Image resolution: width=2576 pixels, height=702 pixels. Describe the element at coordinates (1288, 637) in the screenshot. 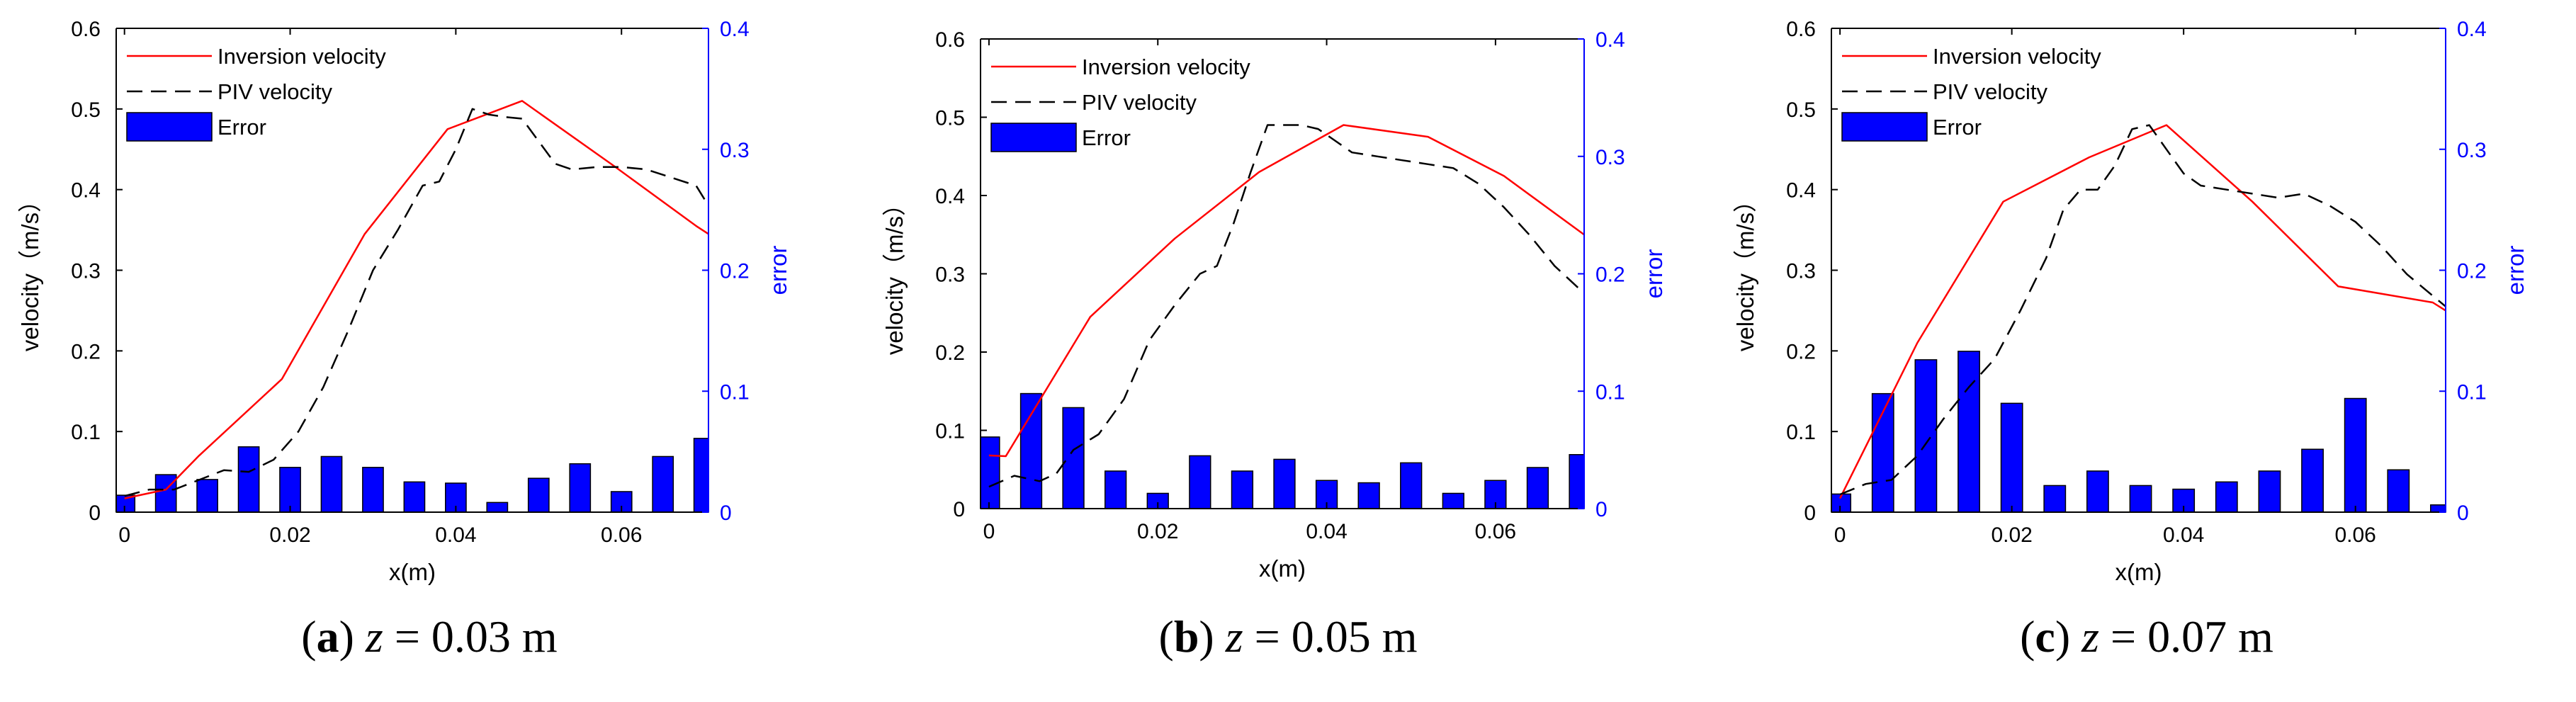

I see `caption-b: (b) z = 0.05 m` at that location.